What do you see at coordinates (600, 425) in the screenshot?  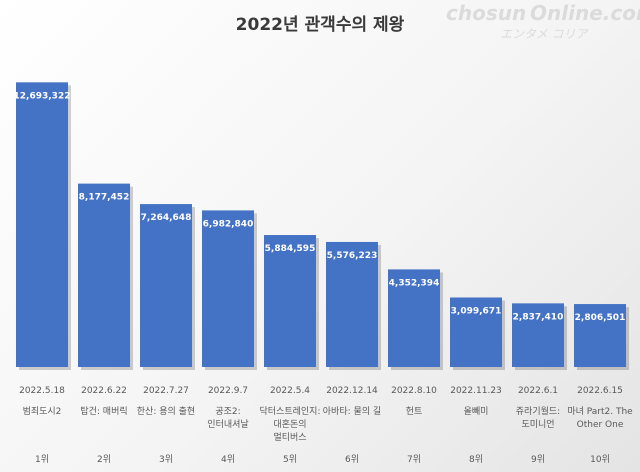 I see `category-label: Other One` at bounding box center [600, 425].